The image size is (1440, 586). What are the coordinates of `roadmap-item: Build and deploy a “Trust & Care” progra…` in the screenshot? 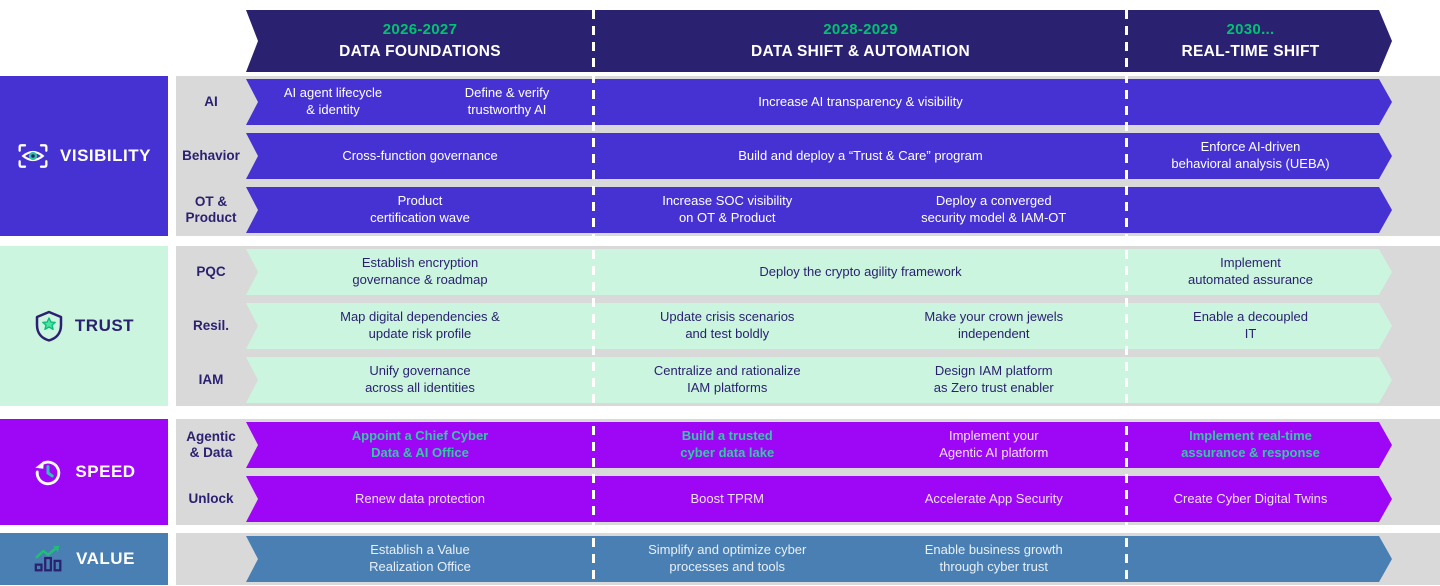 It's located at (860, 155).